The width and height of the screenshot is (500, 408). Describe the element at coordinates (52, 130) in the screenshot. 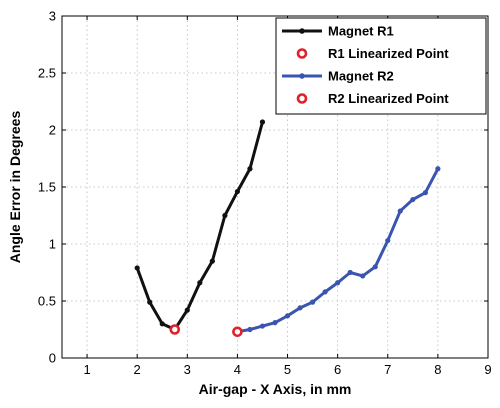

I see `y-tick-label: 2` at that location.